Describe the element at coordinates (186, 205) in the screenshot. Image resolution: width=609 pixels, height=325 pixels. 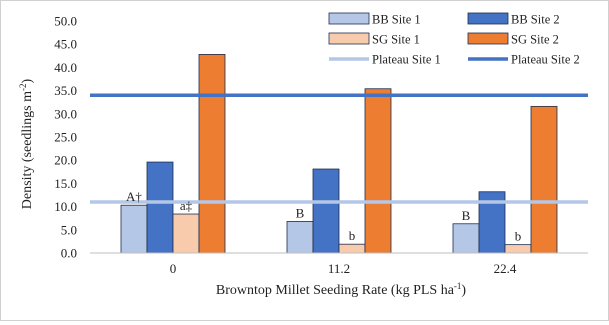
I see `significance-label: a‡` at that location.